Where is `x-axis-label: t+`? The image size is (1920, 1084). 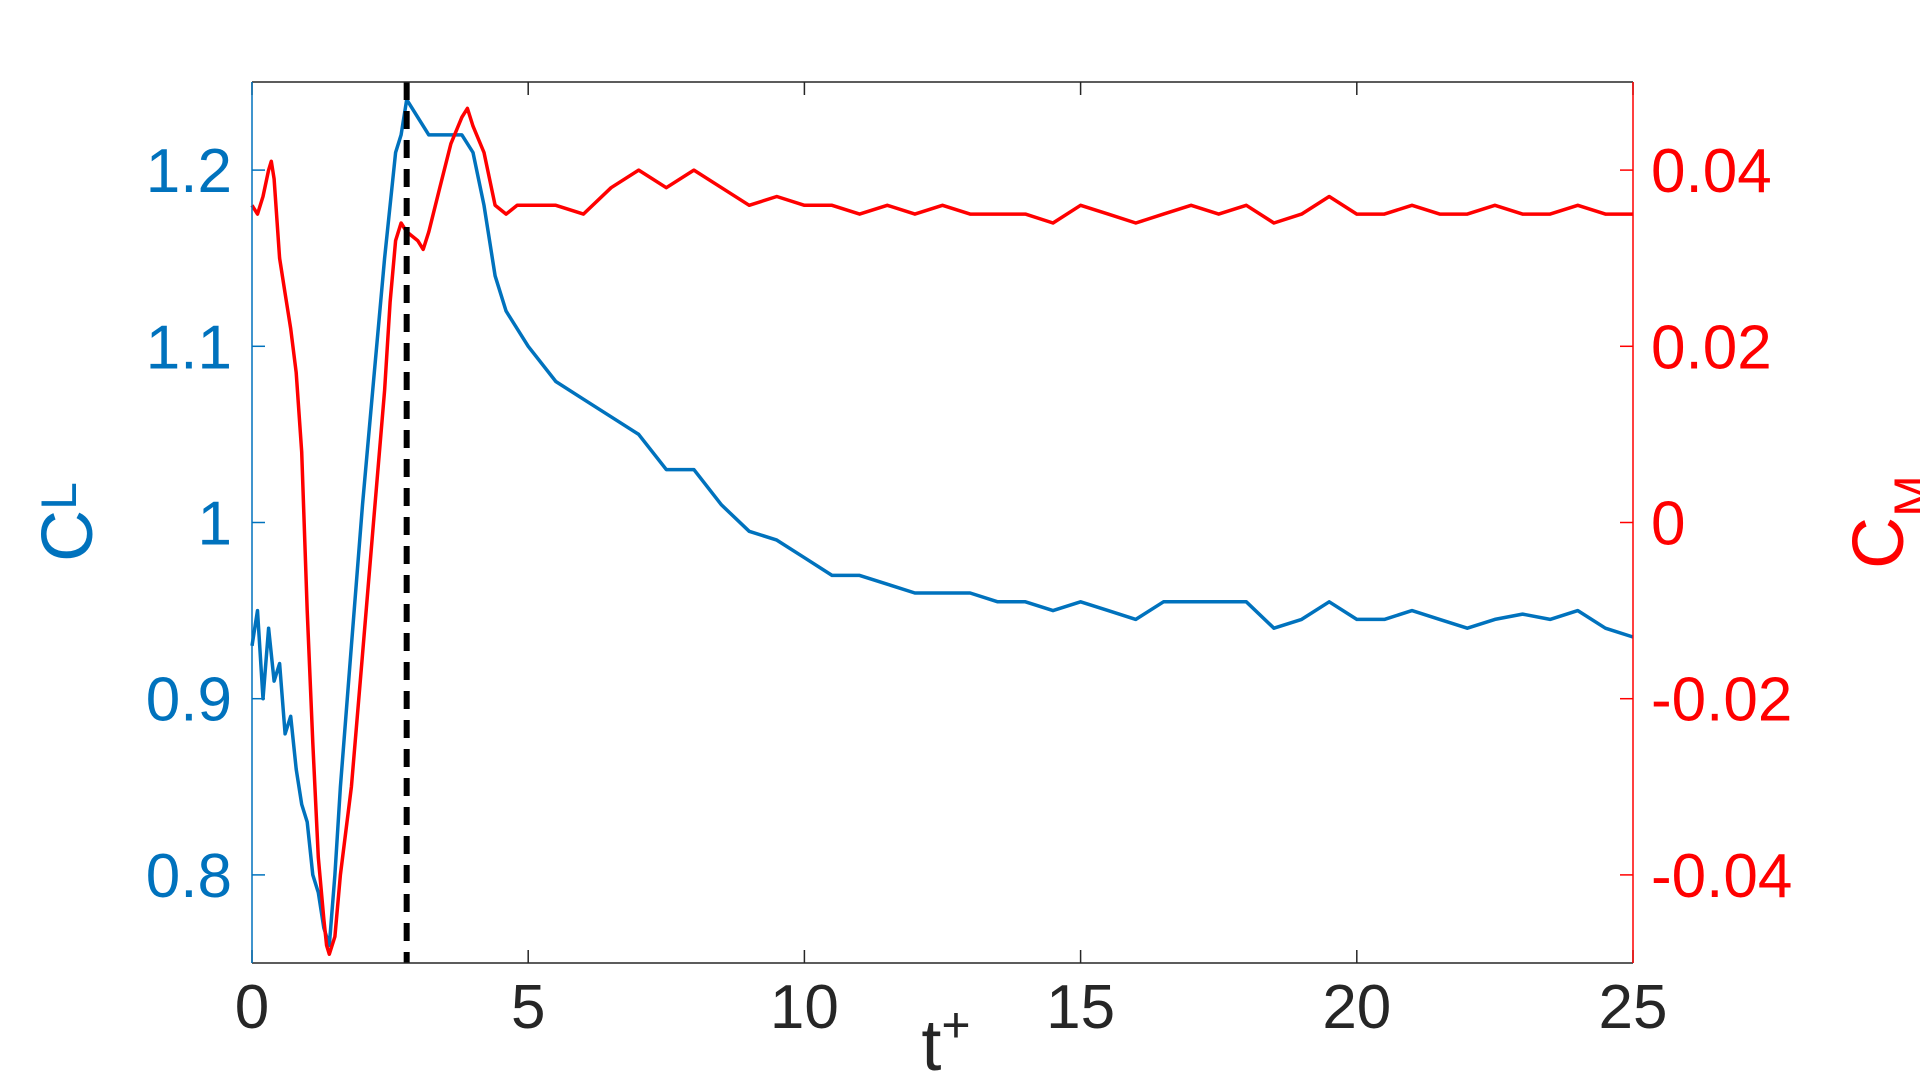 x-axis-label: t+ is located at coordinates (945, 1040).